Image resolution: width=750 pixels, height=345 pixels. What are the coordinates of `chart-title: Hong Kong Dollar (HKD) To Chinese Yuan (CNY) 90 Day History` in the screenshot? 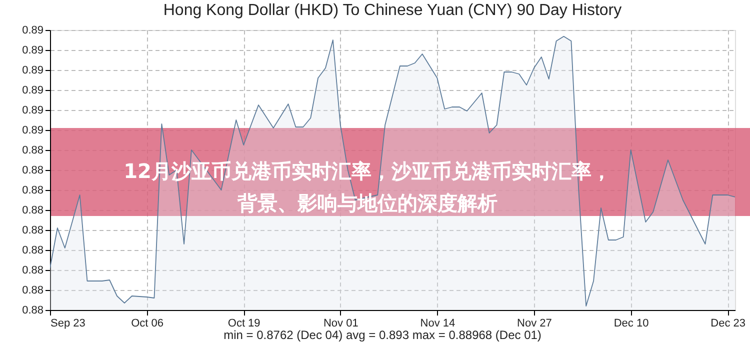 It's located at (392, 10).